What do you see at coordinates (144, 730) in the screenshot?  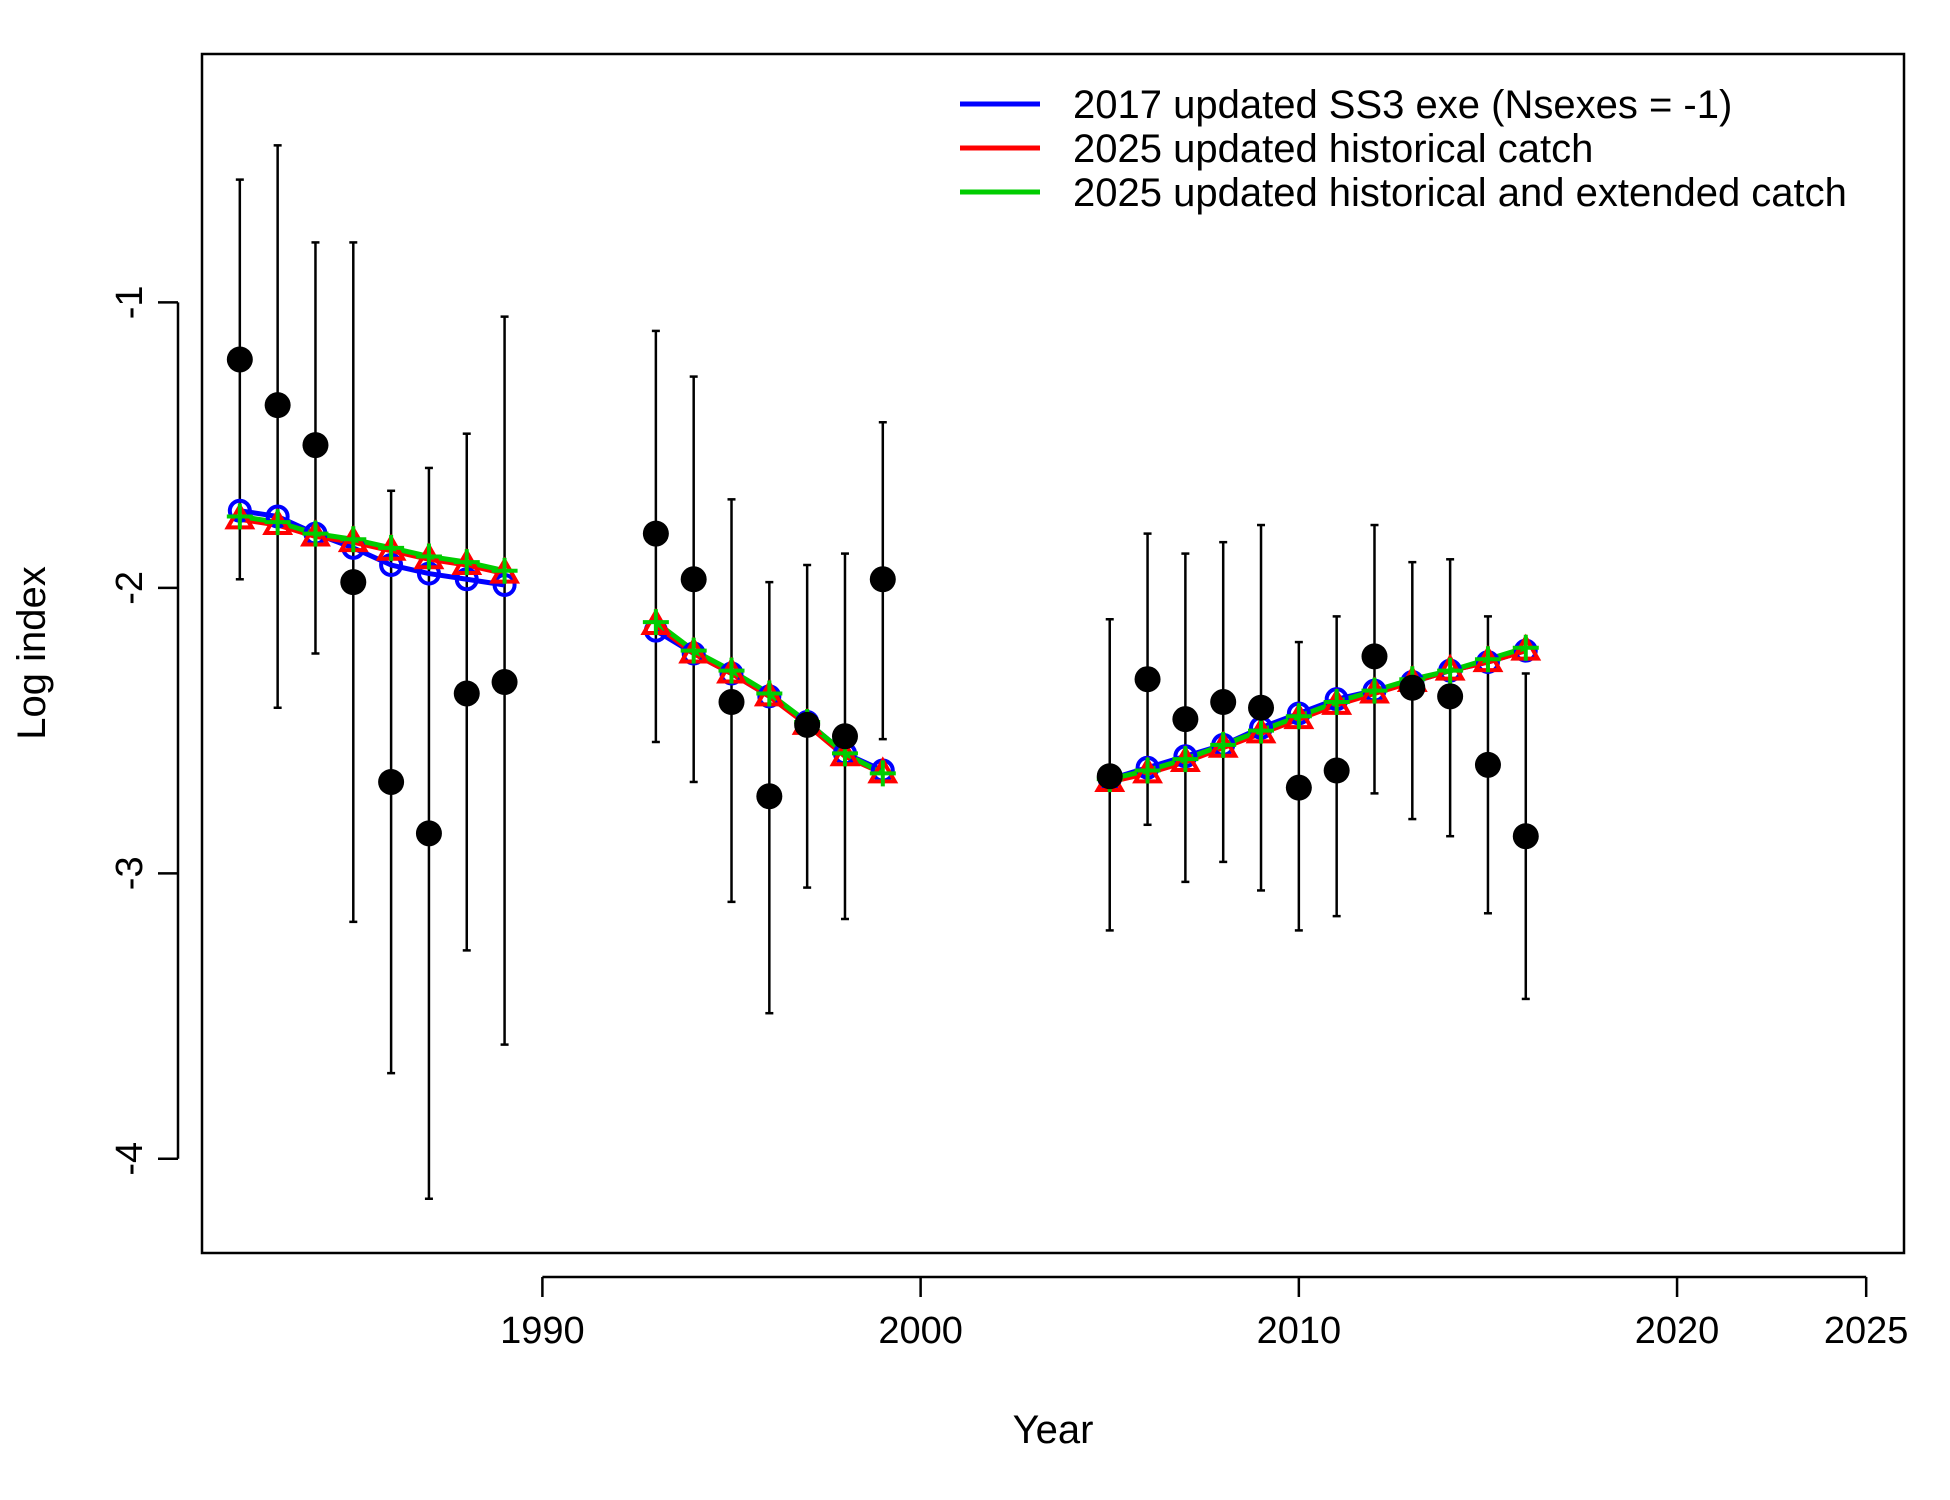 I see `y-axis: -1 -2 -3 -4` at bounding box center [144, 730].